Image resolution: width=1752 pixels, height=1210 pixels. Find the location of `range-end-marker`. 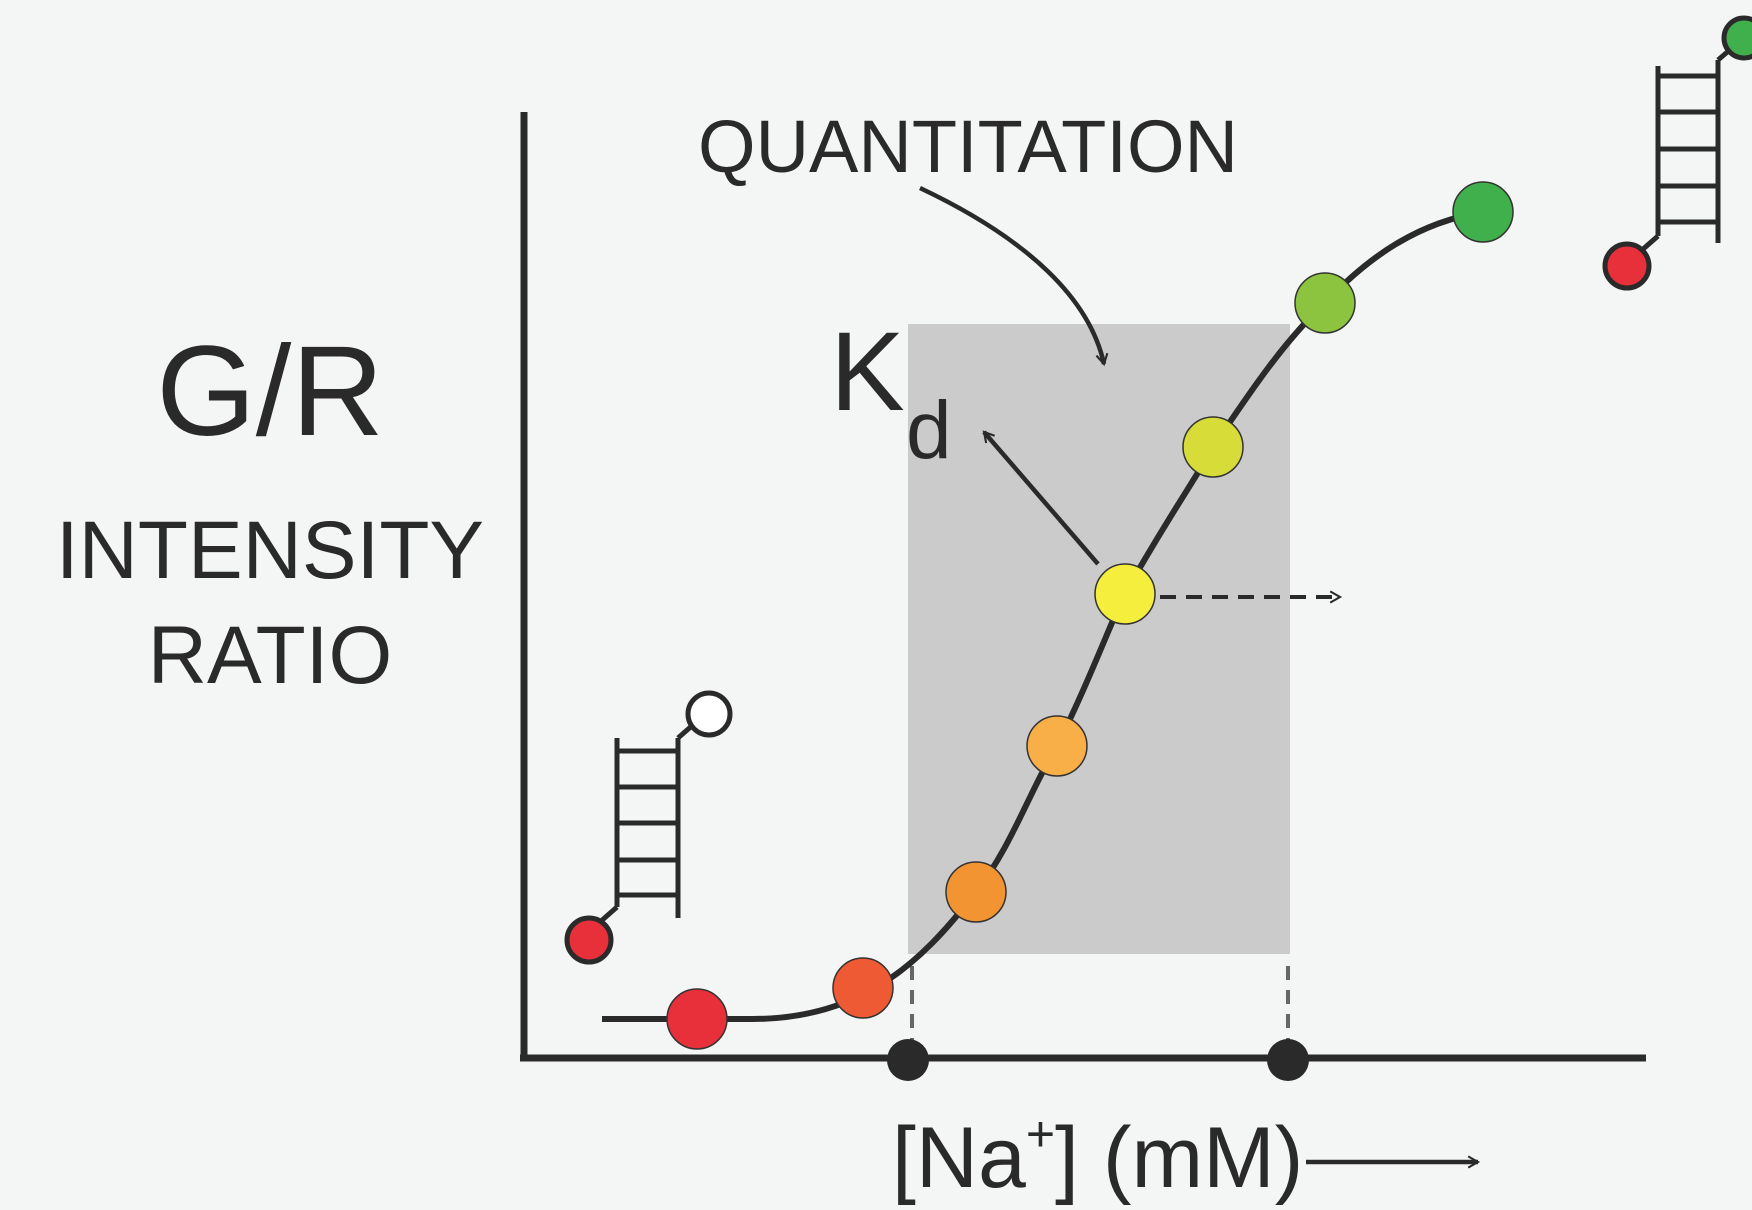

range-end-marker is located at coordinates (1288, 1060).